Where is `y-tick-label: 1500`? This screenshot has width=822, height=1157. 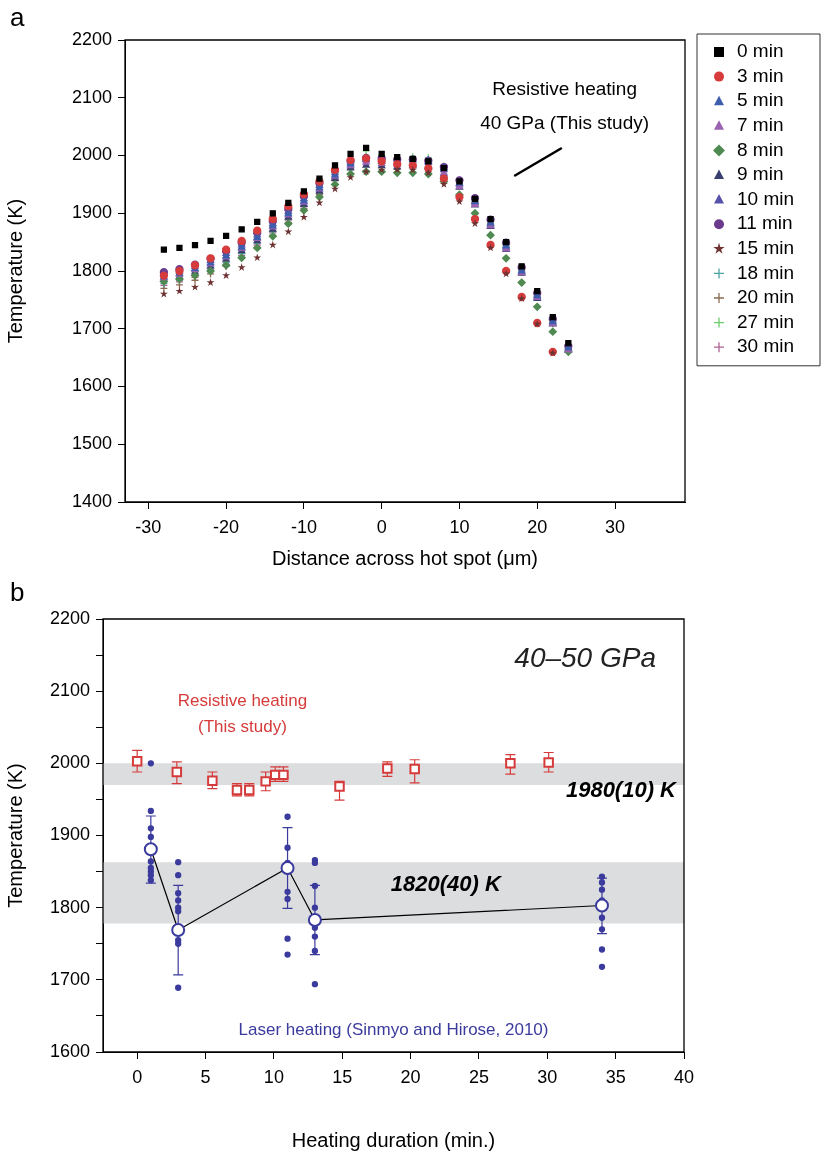
y-tick-label: 1500 is located at coordinates (91, 443).